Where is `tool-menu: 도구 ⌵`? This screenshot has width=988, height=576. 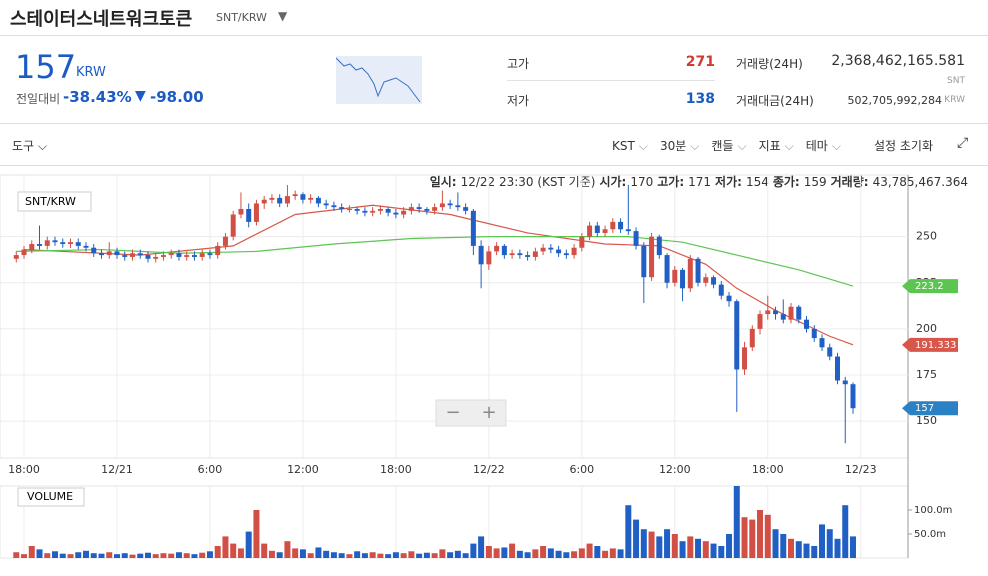 tool-menu: 도구 ⌵ is located at coordinates (30, 146).